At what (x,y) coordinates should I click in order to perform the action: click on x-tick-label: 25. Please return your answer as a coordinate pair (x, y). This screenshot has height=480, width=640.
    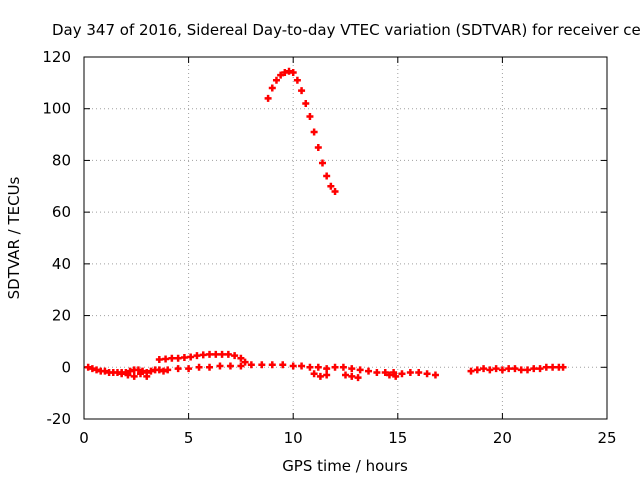
    Looking at the image, I should click on (606, 438).